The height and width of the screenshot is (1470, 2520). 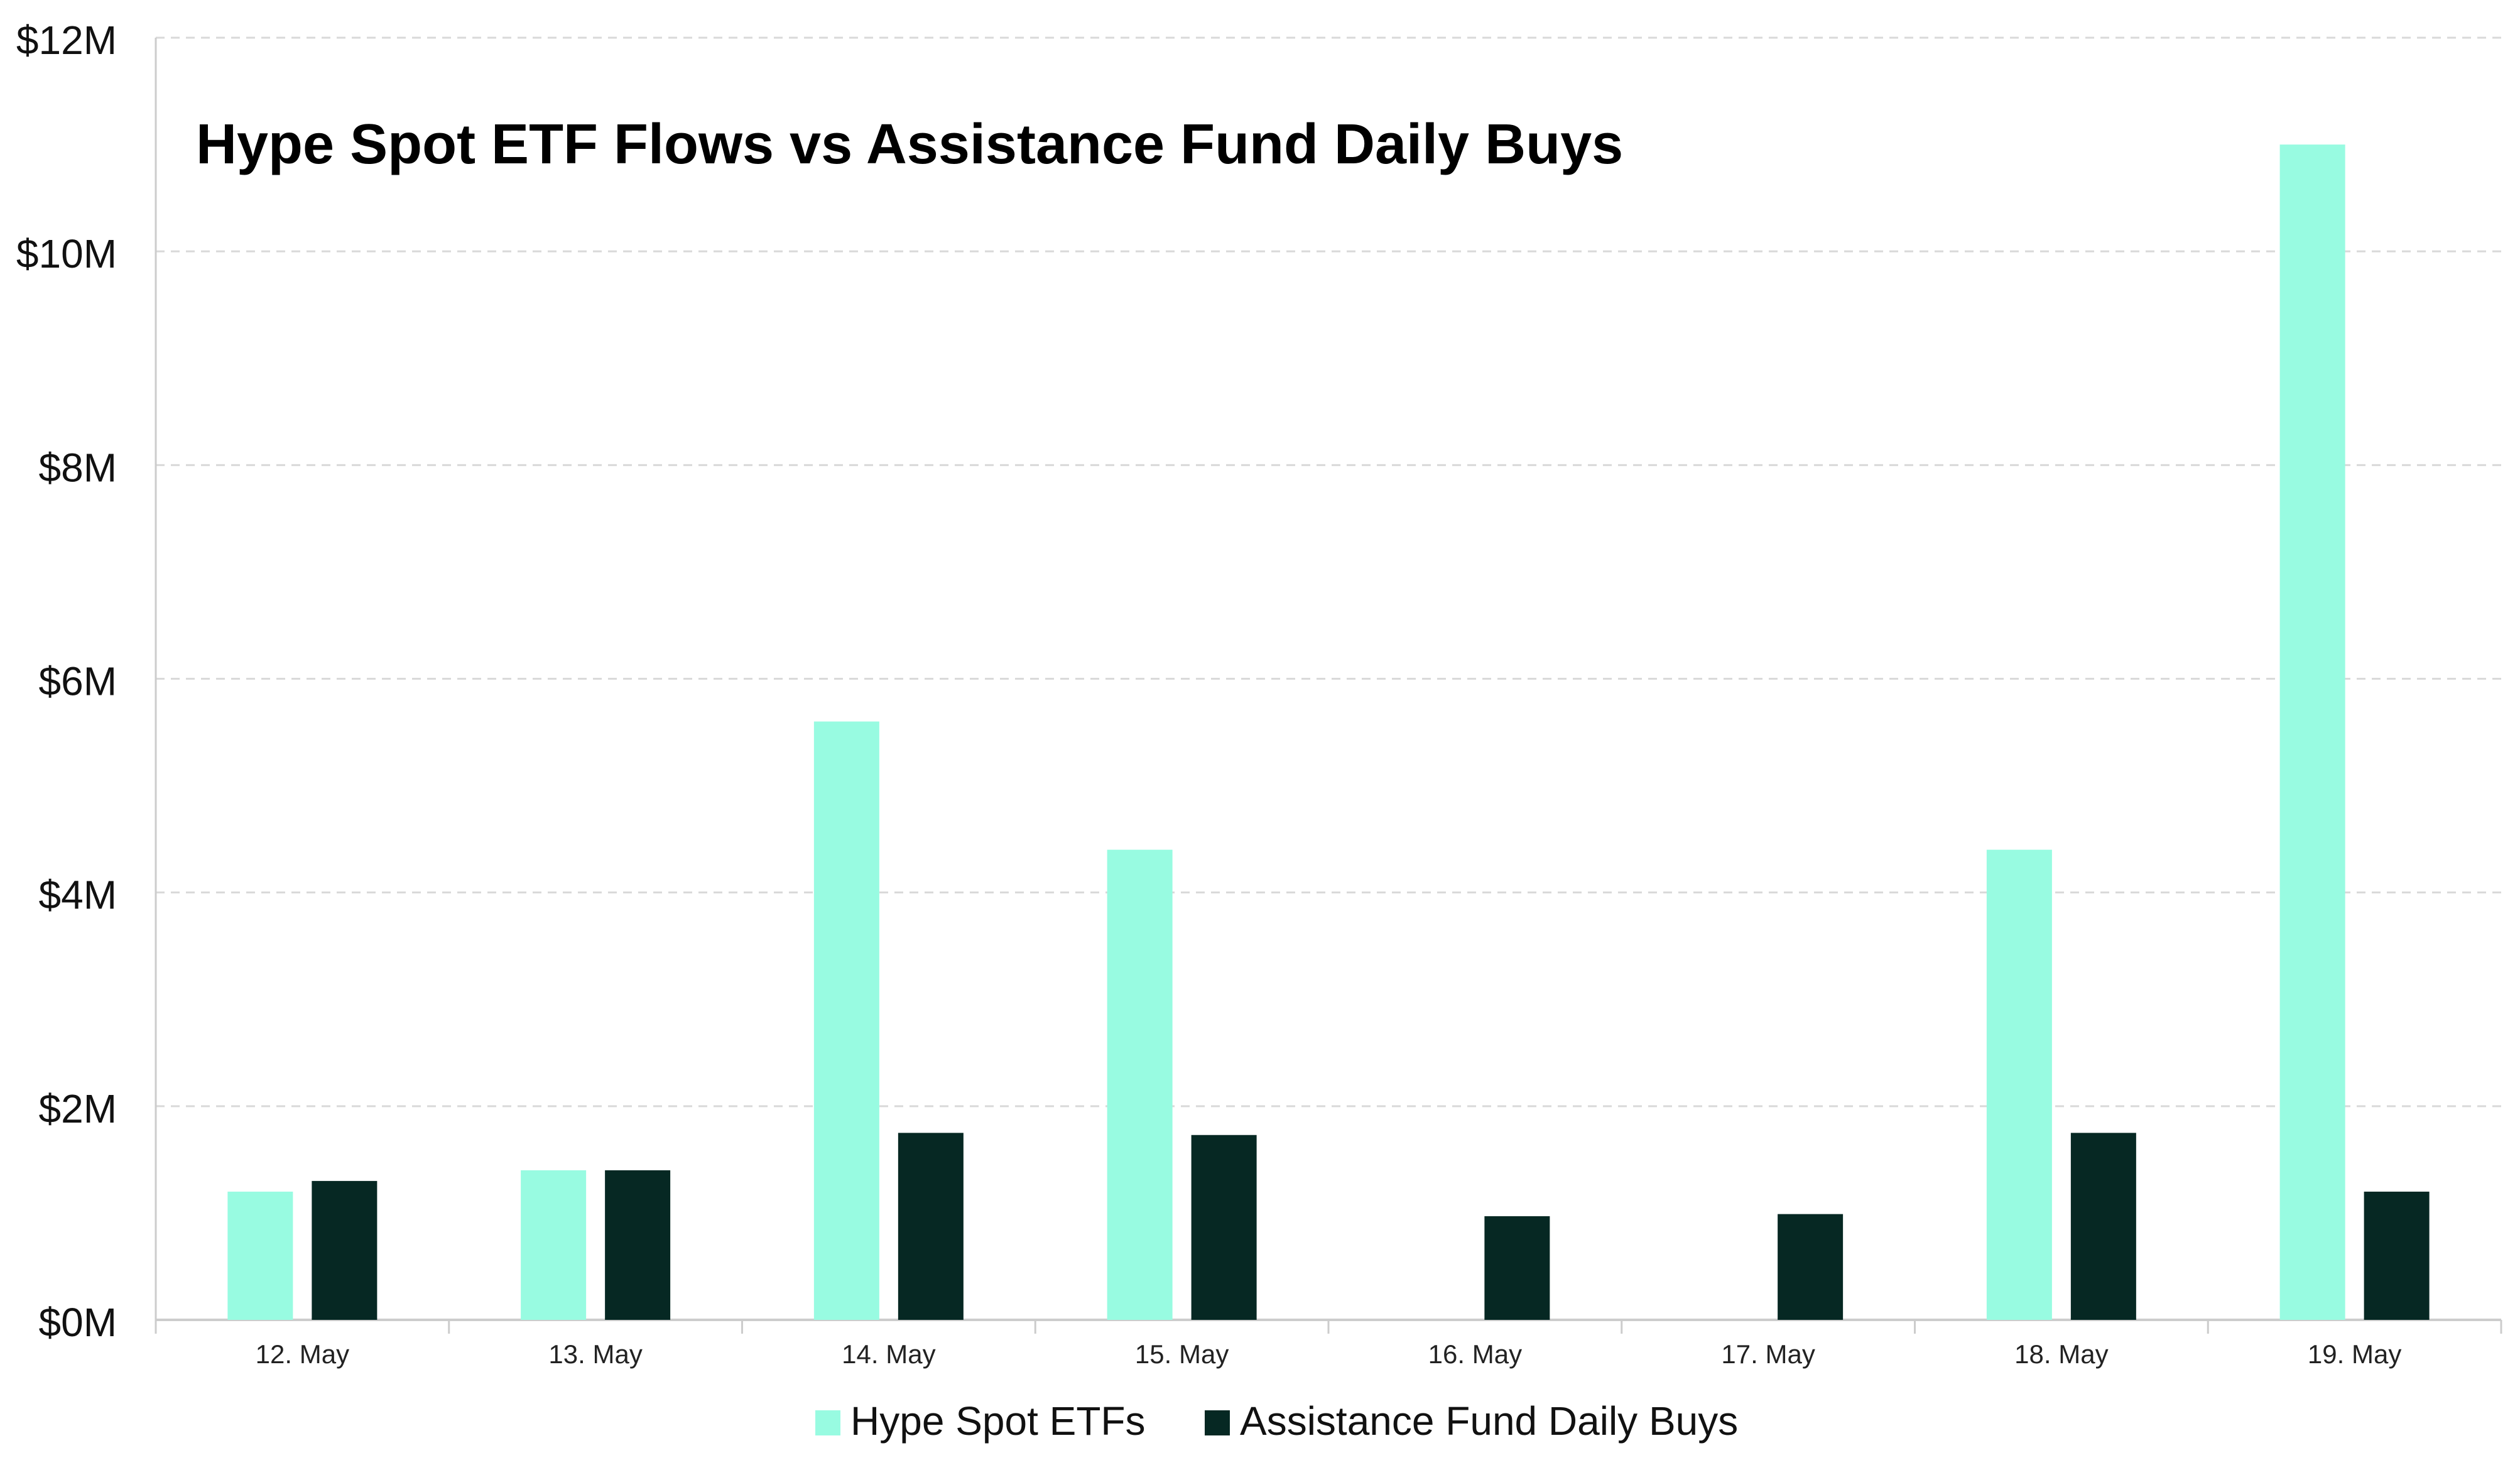 What do you see at coordinates (302, 1354) in the screenshot?
I see `x-tick-label: 12. May` at bounding box center [302, 1354].